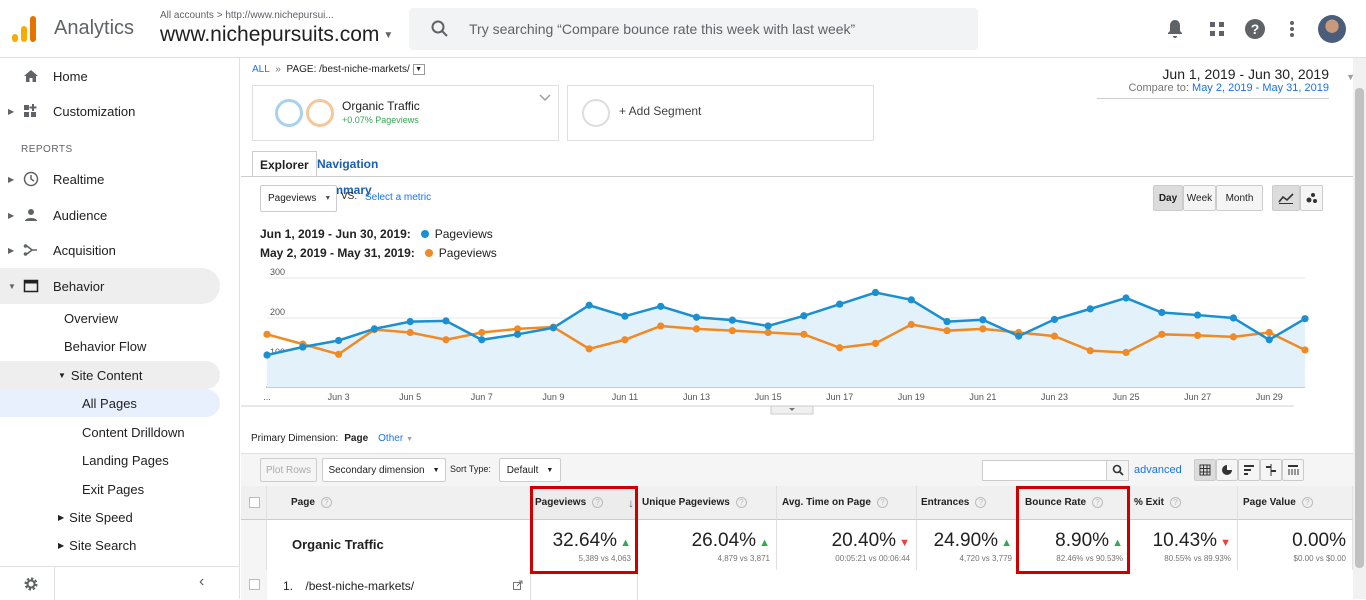 The width and height of the screenshot is (1366, 600). Describe the element at coordinates (360, 586) in the screenshot. I see `row-page-link: /best-niche-markets/` at that location.